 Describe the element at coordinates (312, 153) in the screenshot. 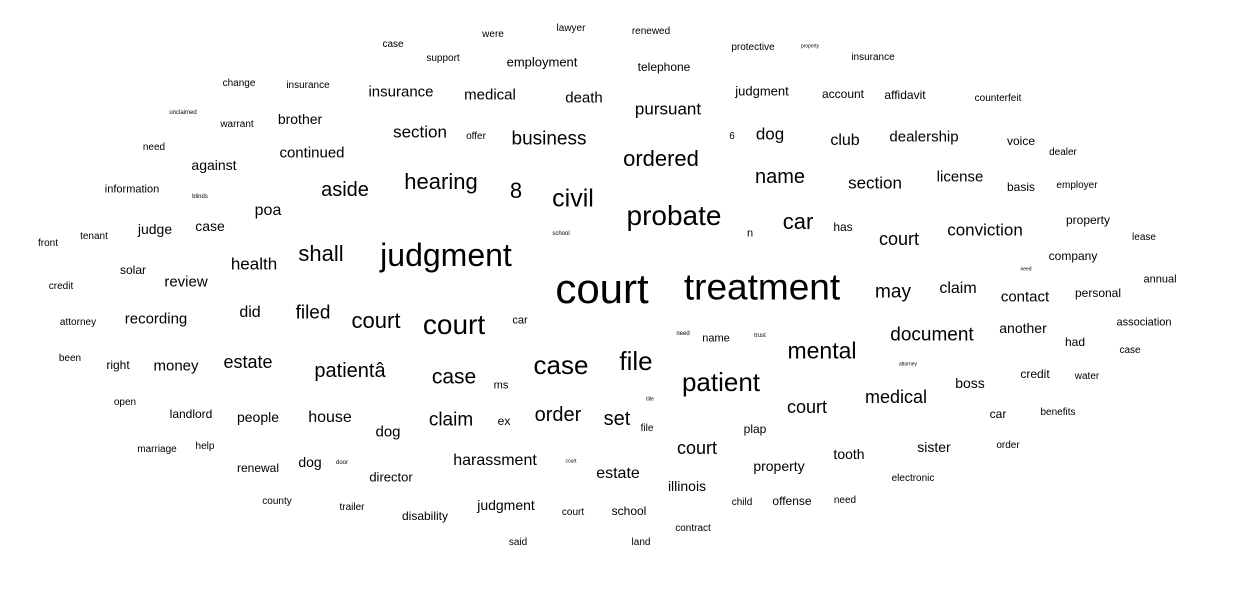

I see `word: continued` at that location.